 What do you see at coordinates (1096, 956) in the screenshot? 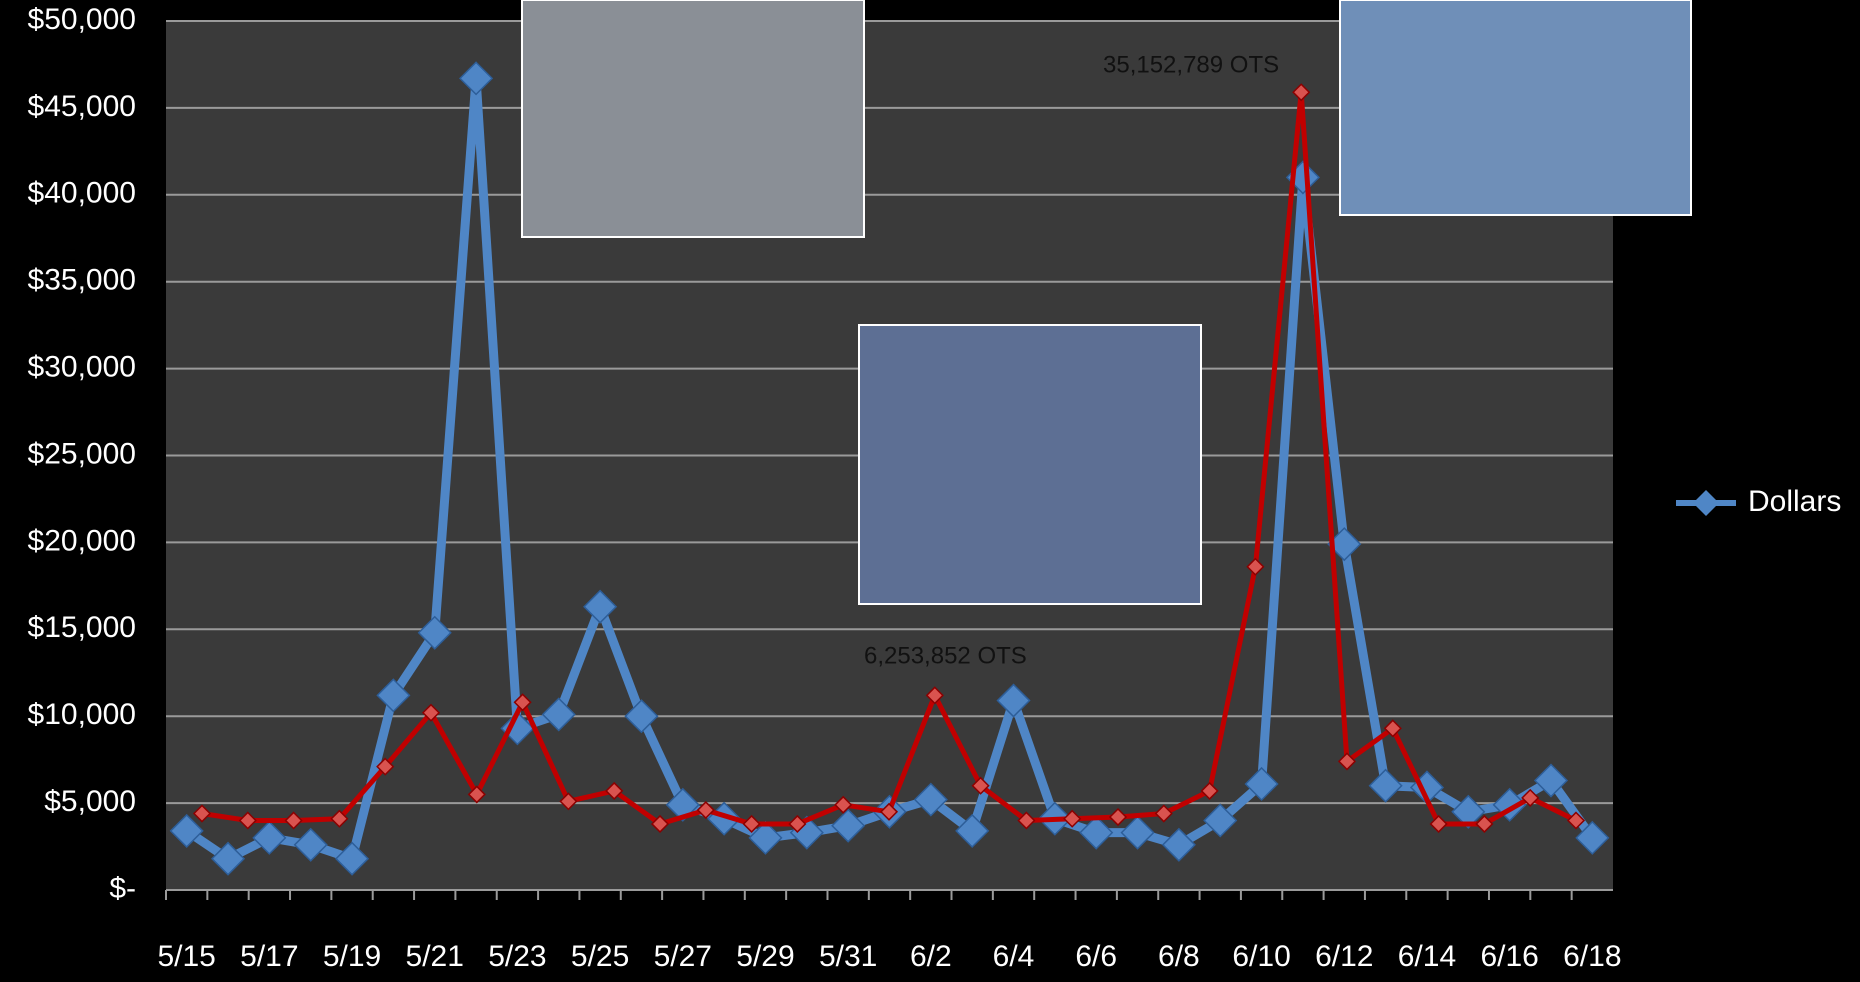
I see `x-tick-label: 6/6` at bounding box center [1096, 956].